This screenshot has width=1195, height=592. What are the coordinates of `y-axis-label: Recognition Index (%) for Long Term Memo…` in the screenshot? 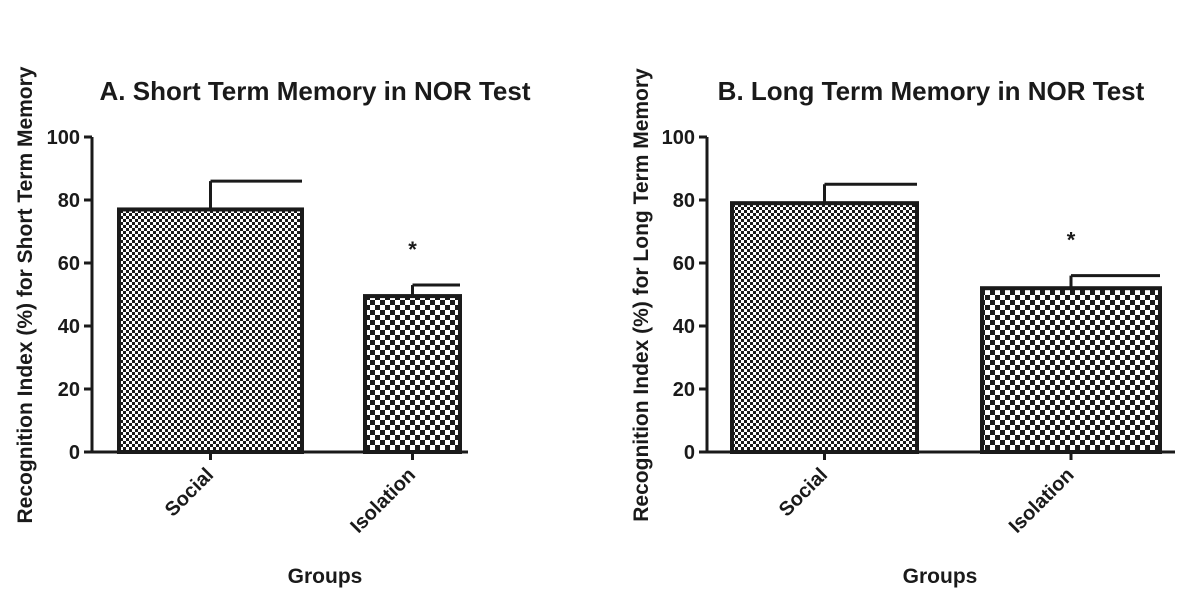 It's located at (641, 295).